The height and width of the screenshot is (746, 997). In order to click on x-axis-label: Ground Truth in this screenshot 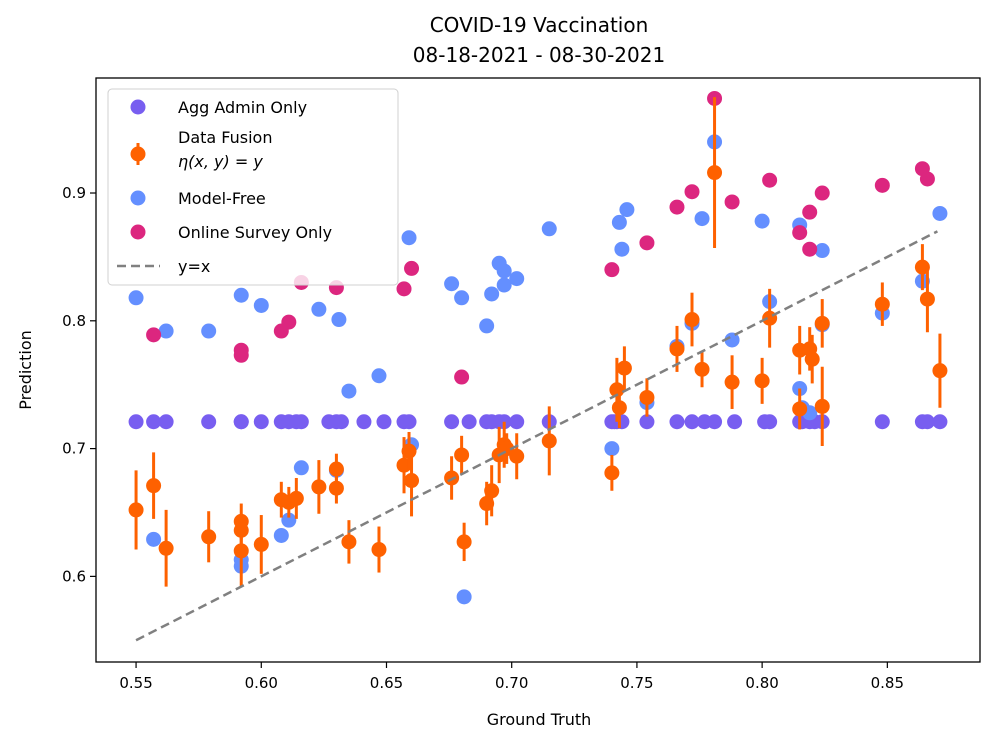, I will do `click(539, 719)`.